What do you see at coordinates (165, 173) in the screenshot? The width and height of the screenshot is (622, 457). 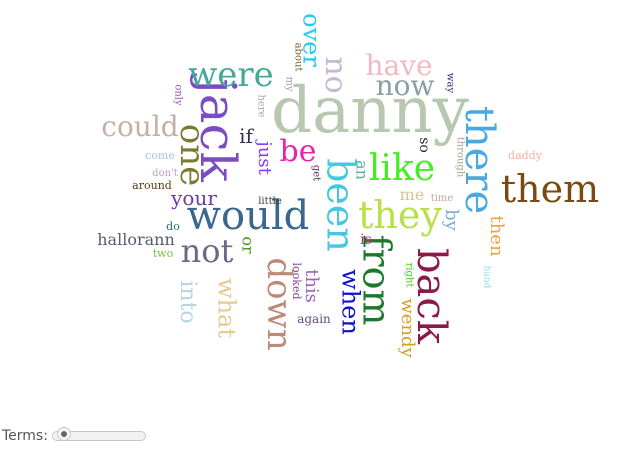 I see `cloud-word: don't` at bounding box center [165, 173].